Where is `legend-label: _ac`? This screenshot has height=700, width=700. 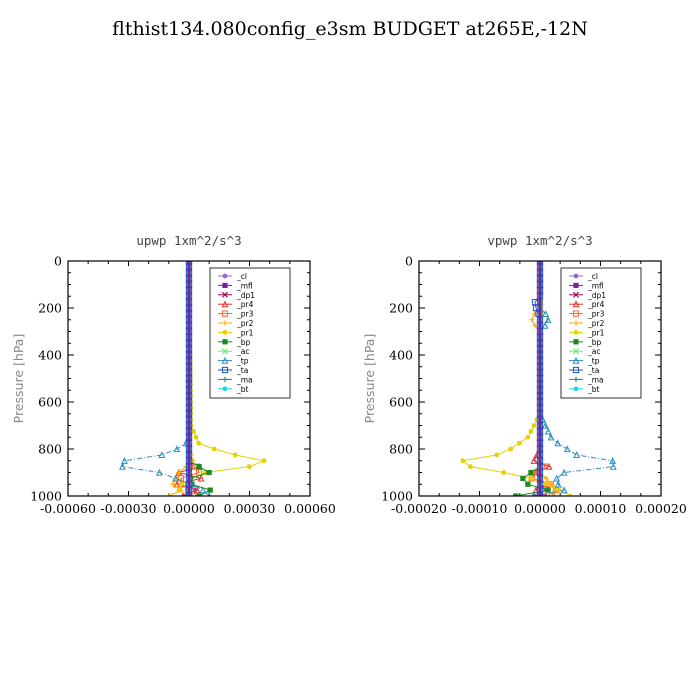 legend-label: _ac is located at coordinates (242, 351).